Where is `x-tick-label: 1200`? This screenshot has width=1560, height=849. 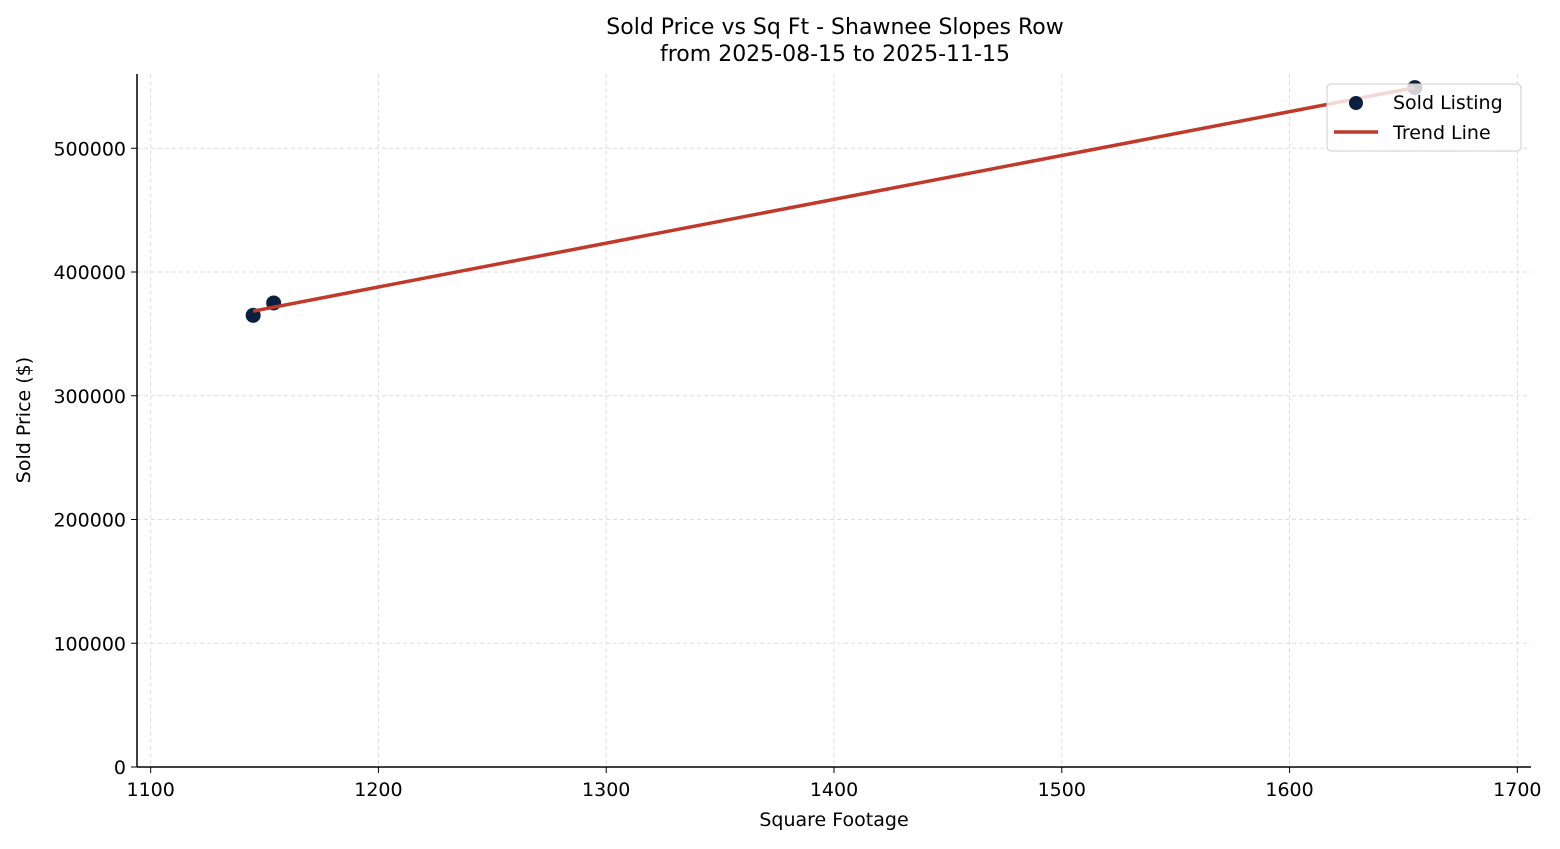
x-tick-label: 1200 is located at coordinates (378, 790).